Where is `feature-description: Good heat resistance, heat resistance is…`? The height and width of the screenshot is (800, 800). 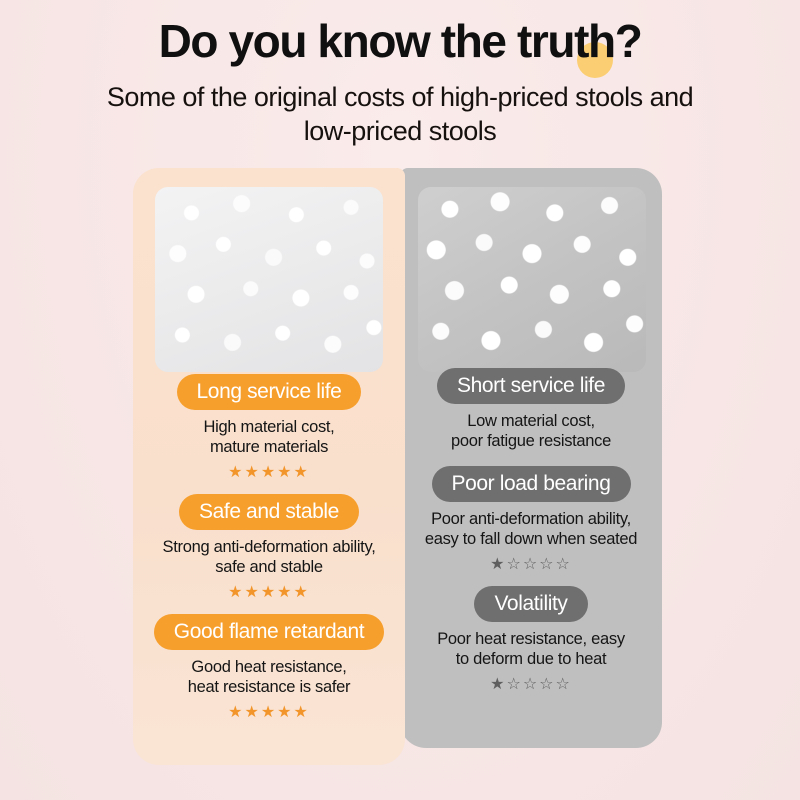 feature-description: Good heat resistance, heat resistance is… is located at coordinates (269, 677).